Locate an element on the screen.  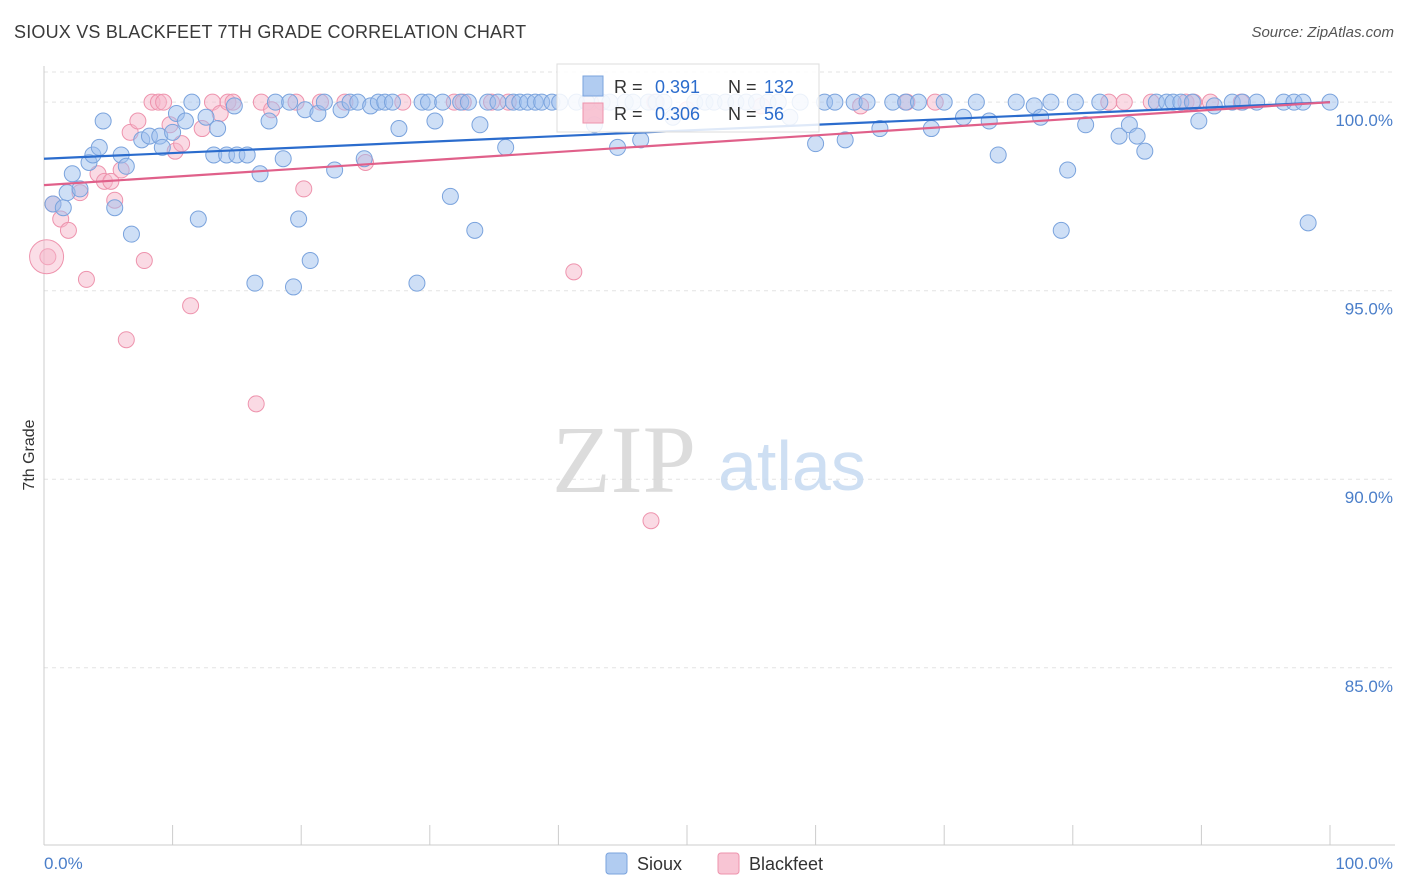
legend-label-blackfeet: Blackfeet is located at coordinates (786, 864).